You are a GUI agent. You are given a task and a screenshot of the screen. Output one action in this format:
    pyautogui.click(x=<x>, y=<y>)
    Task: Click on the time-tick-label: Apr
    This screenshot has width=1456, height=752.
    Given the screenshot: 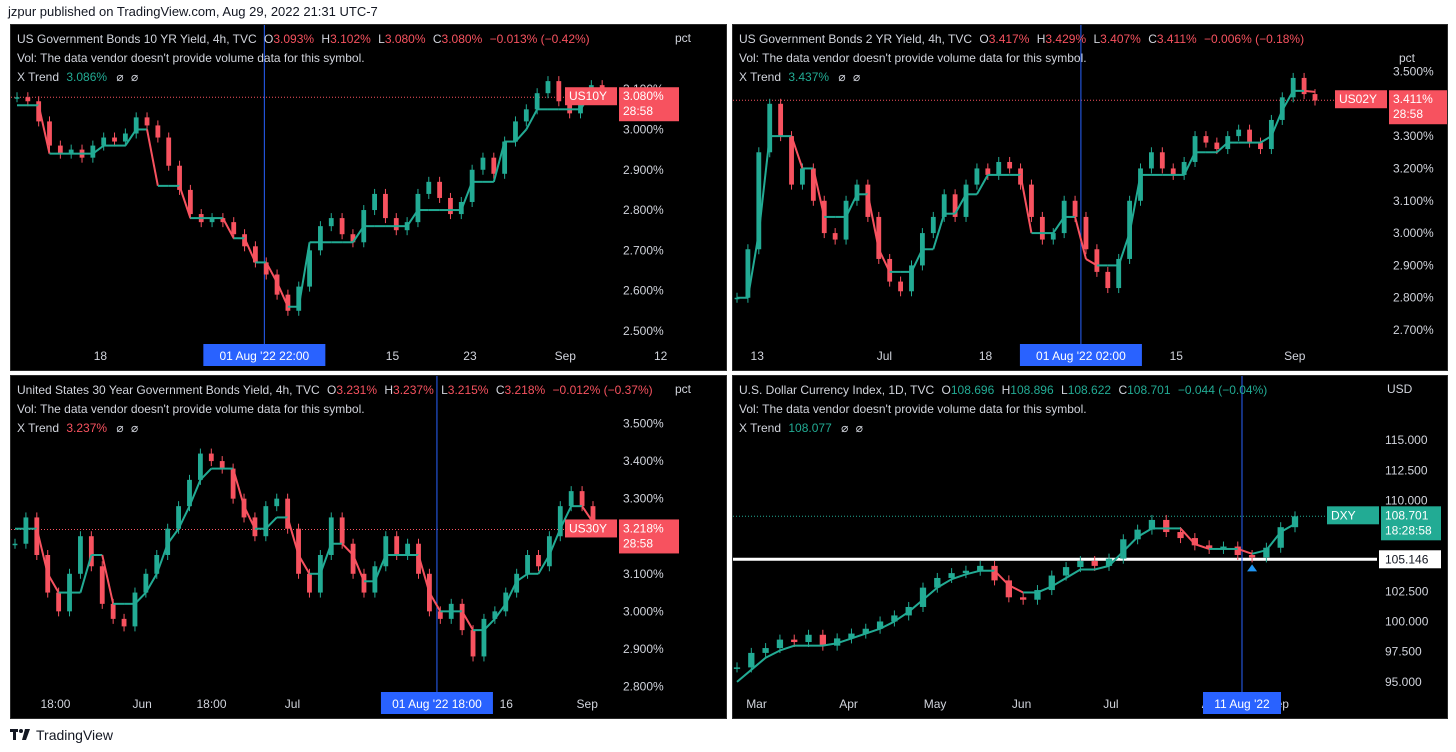 What is the action you would take?
    pyautogui.click(x=848, y=704)
    